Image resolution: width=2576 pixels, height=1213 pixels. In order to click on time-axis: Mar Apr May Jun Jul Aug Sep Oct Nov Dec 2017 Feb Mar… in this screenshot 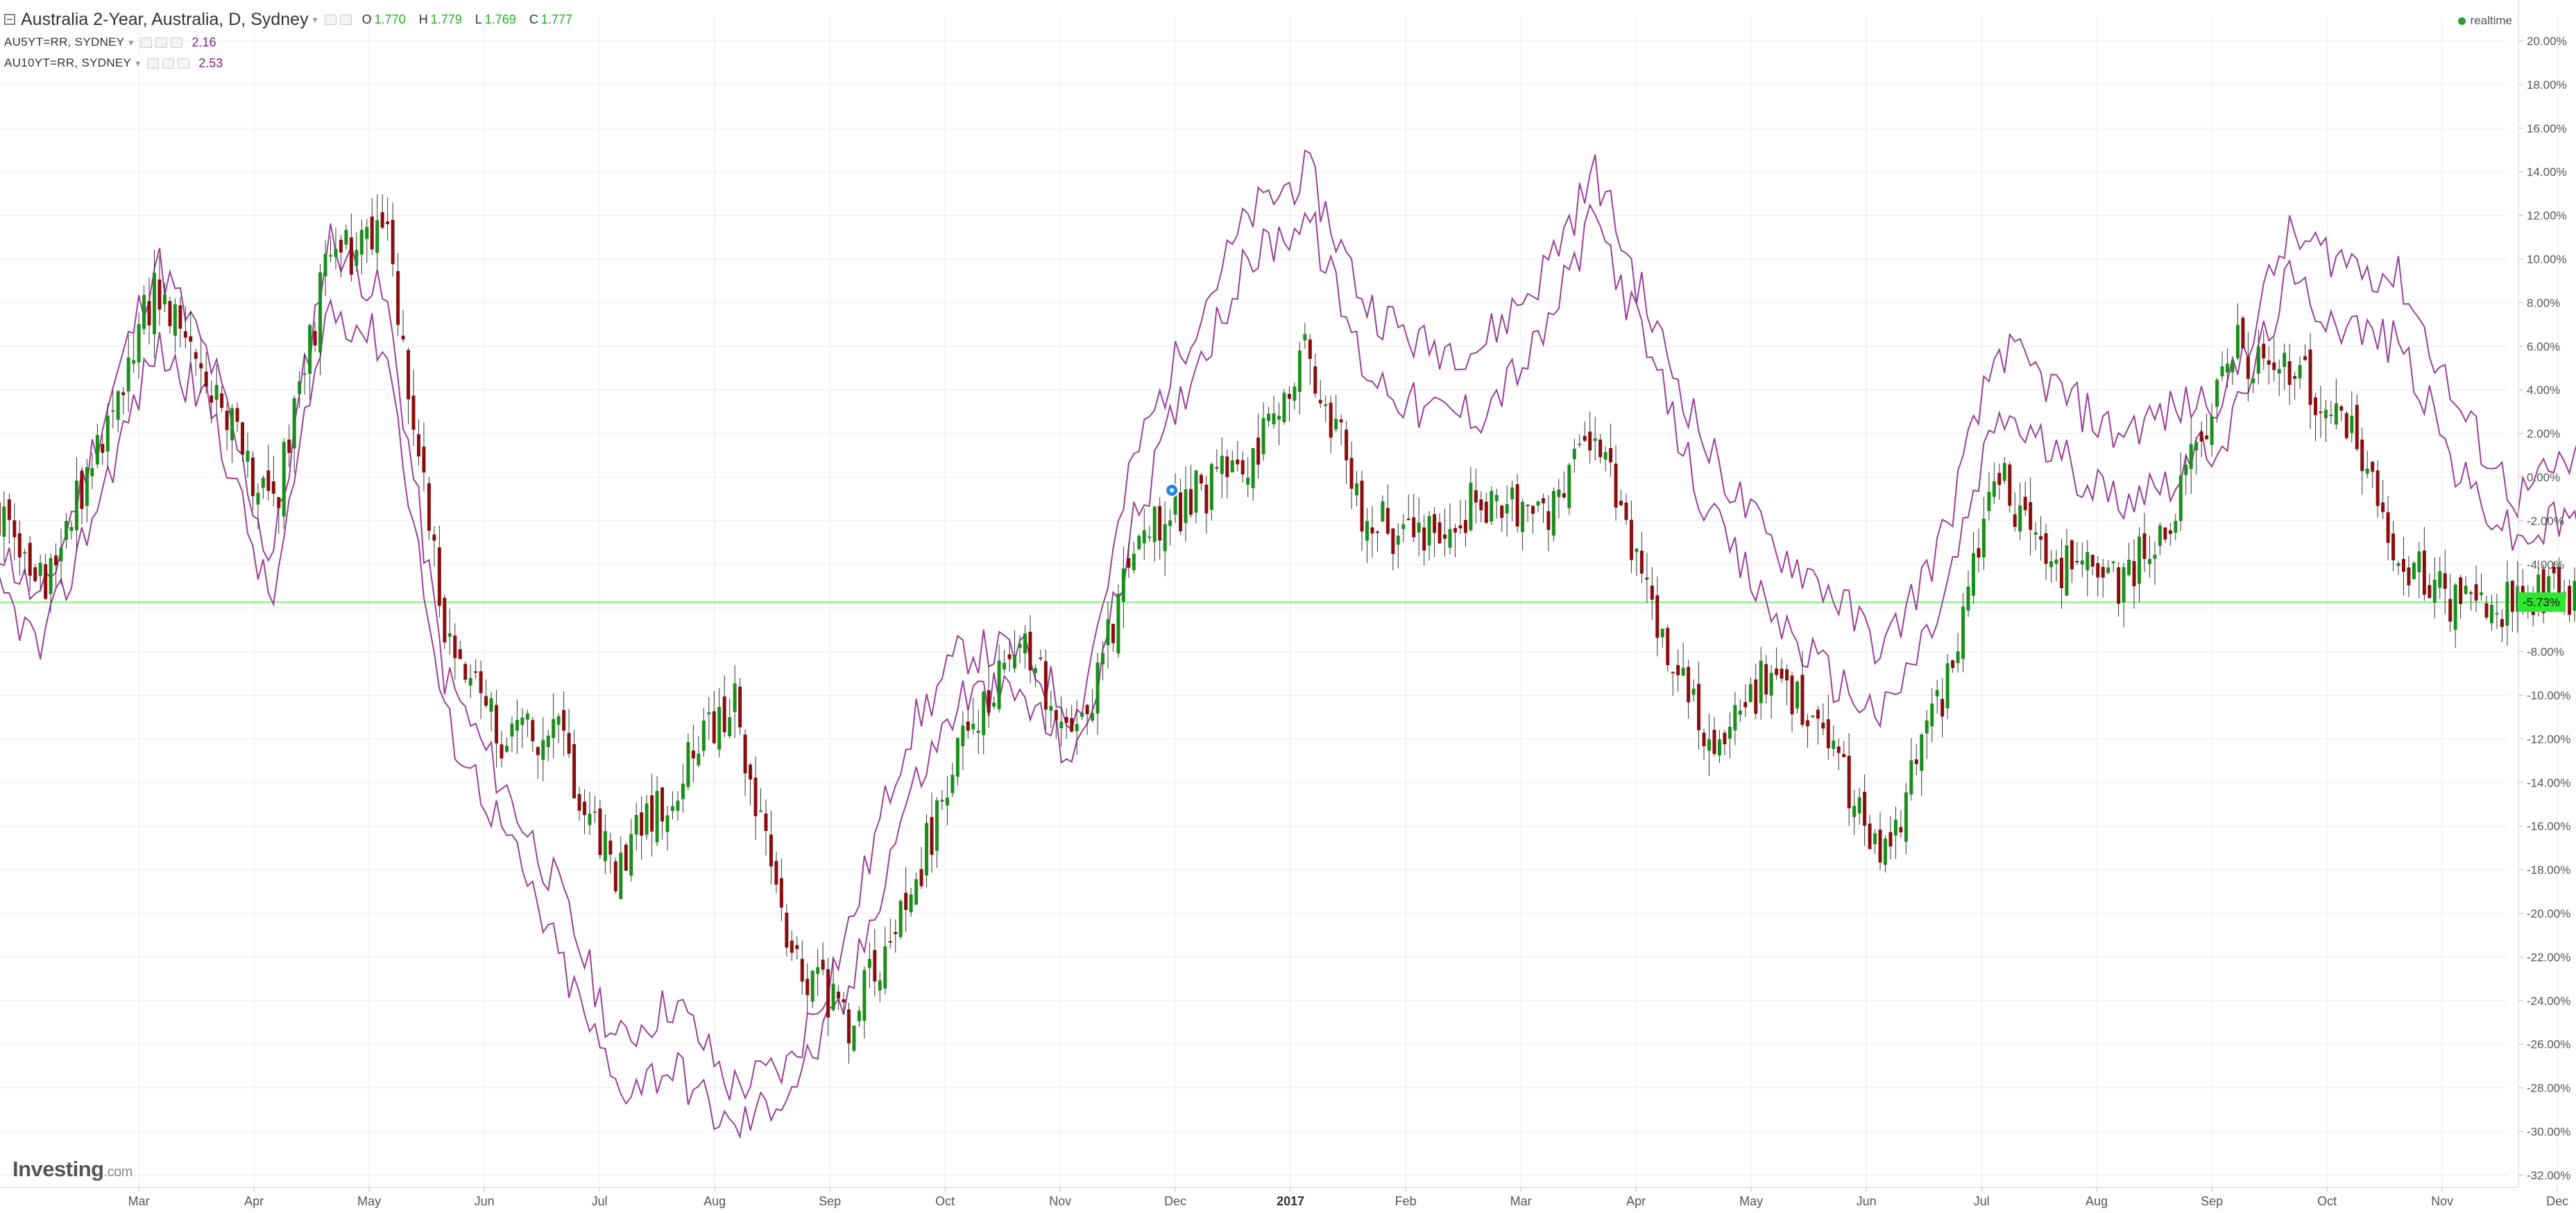, I will do `click(1284, 1197)`.